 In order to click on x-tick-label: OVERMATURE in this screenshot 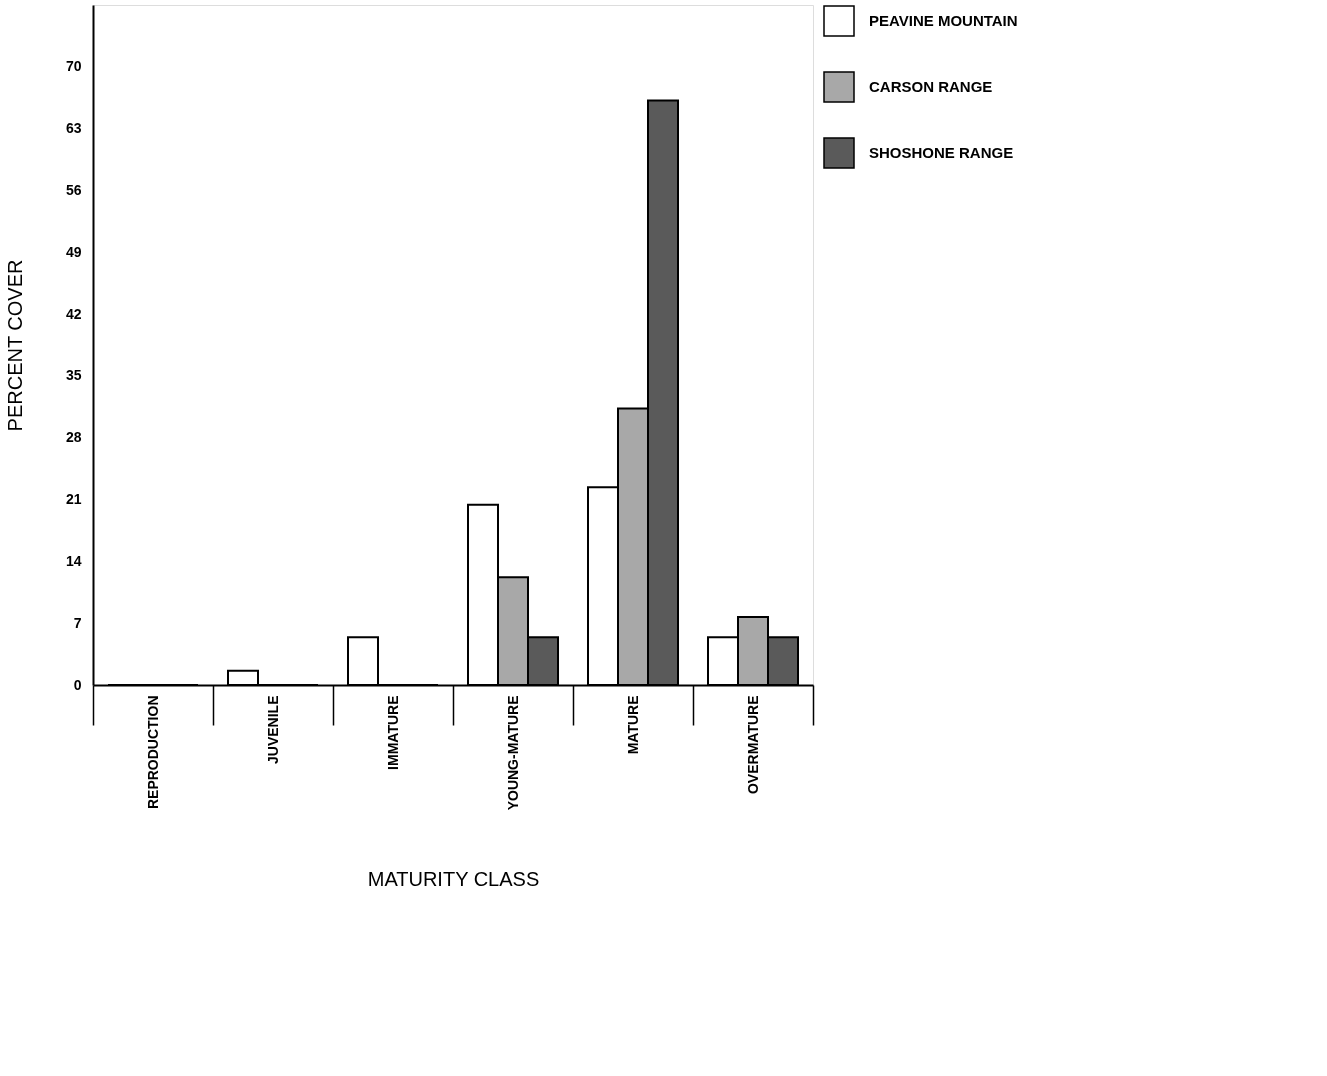, I will do `click(752, 745)`.